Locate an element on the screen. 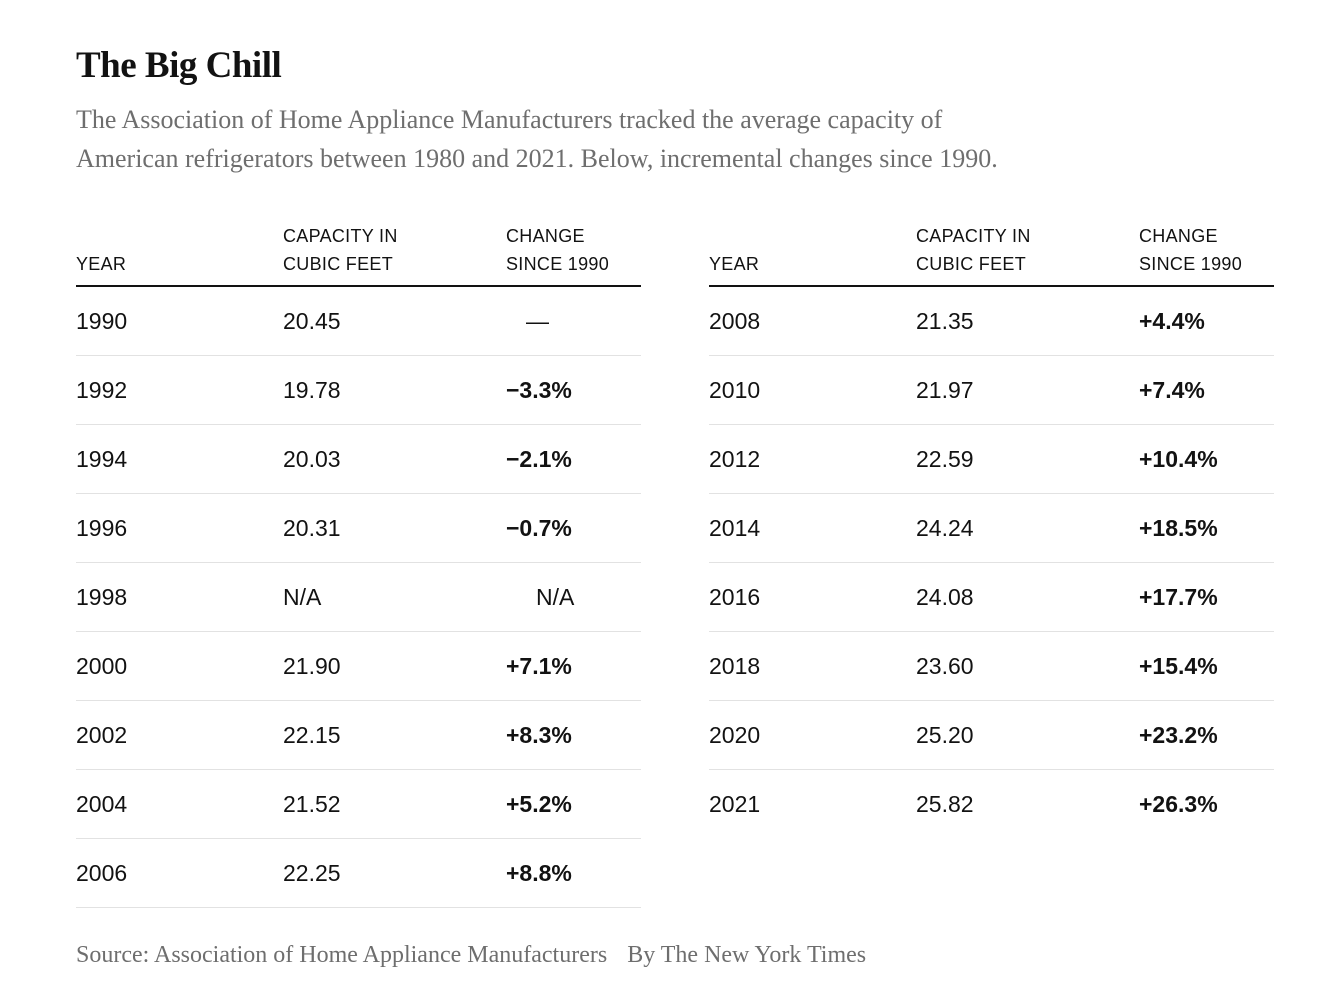 The height and width of the screenshot is (1002, 1328). year-cell: 2021 is located at coordinates (735, 803).